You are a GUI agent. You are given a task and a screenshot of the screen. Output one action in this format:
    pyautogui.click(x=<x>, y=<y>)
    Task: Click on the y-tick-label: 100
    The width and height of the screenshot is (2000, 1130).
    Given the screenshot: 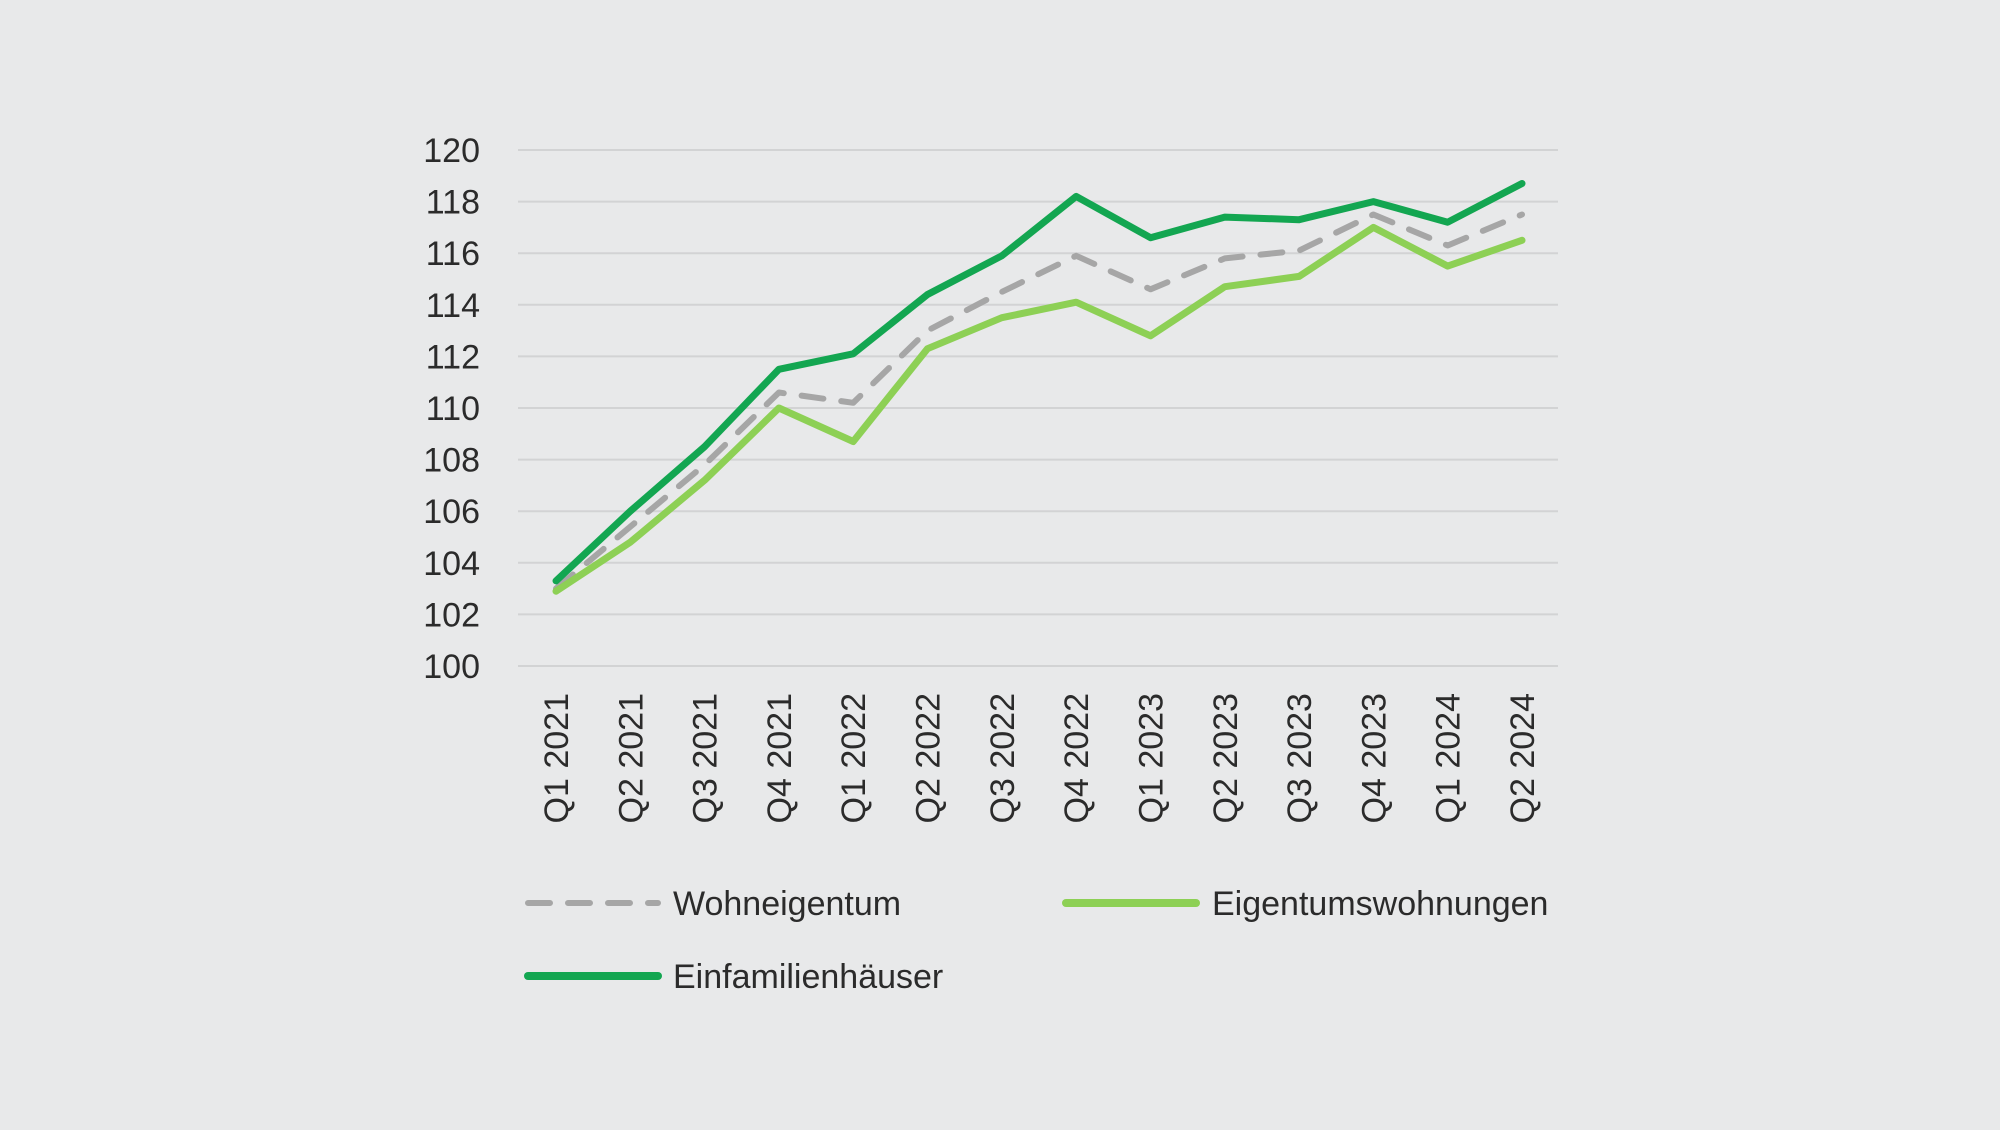 What is the action you would take?
    pyautogui.click(x=451, y=667)
    